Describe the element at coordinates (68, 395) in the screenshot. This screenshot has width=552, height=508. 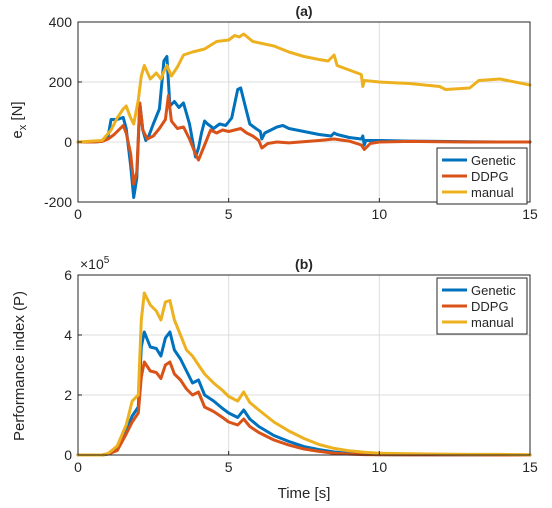
I see `y-tick-label: 2` at that location.